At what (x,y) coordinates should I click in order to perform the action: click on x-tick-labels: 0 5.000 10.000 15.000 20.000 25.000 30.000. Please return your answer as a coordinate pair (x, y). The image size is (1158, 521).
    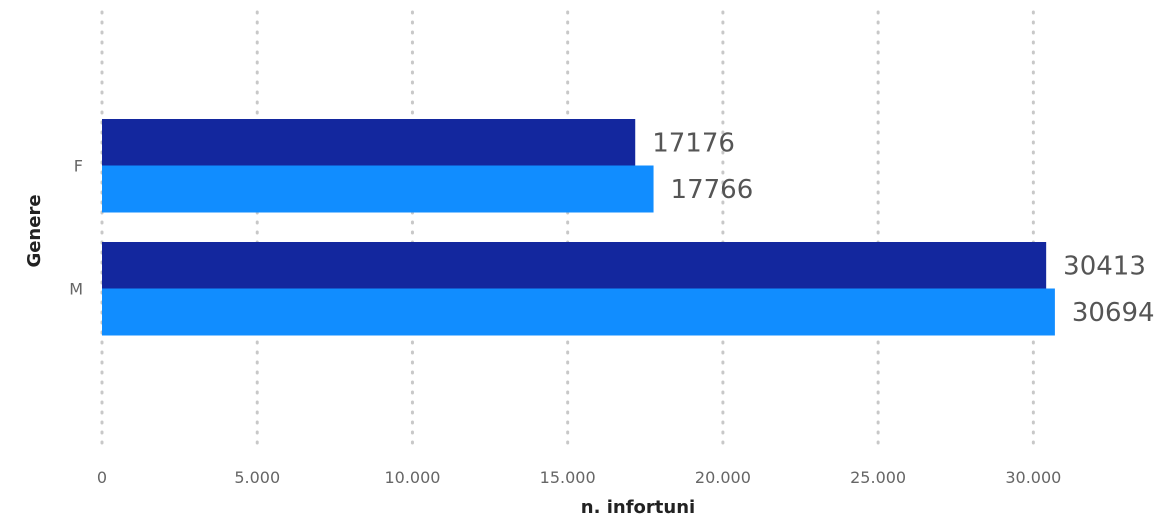
    Looking at the image, I should click on (579, 477).